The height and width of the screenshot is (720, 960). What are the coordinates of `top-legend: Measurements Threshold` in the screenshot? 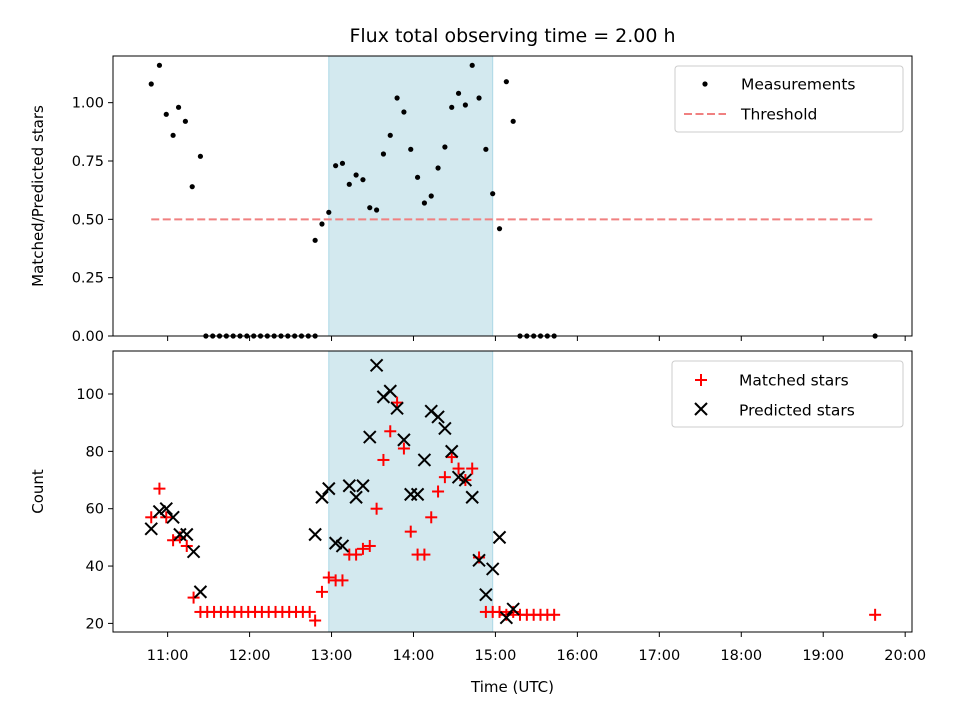 It's located at (789, 99).